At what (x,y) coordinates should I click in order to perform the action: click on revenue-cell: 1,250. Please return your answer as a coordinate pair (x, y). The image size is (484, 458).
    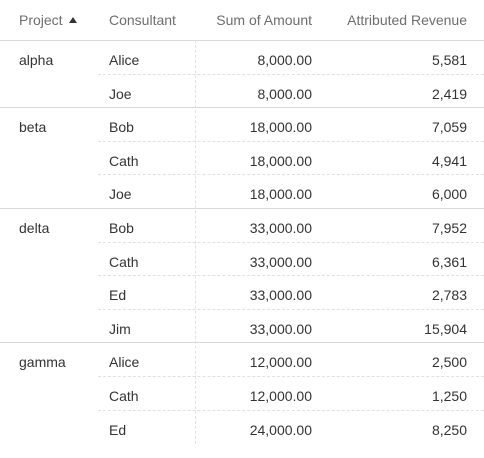
    Looking at the image, I should click on (449, 395).